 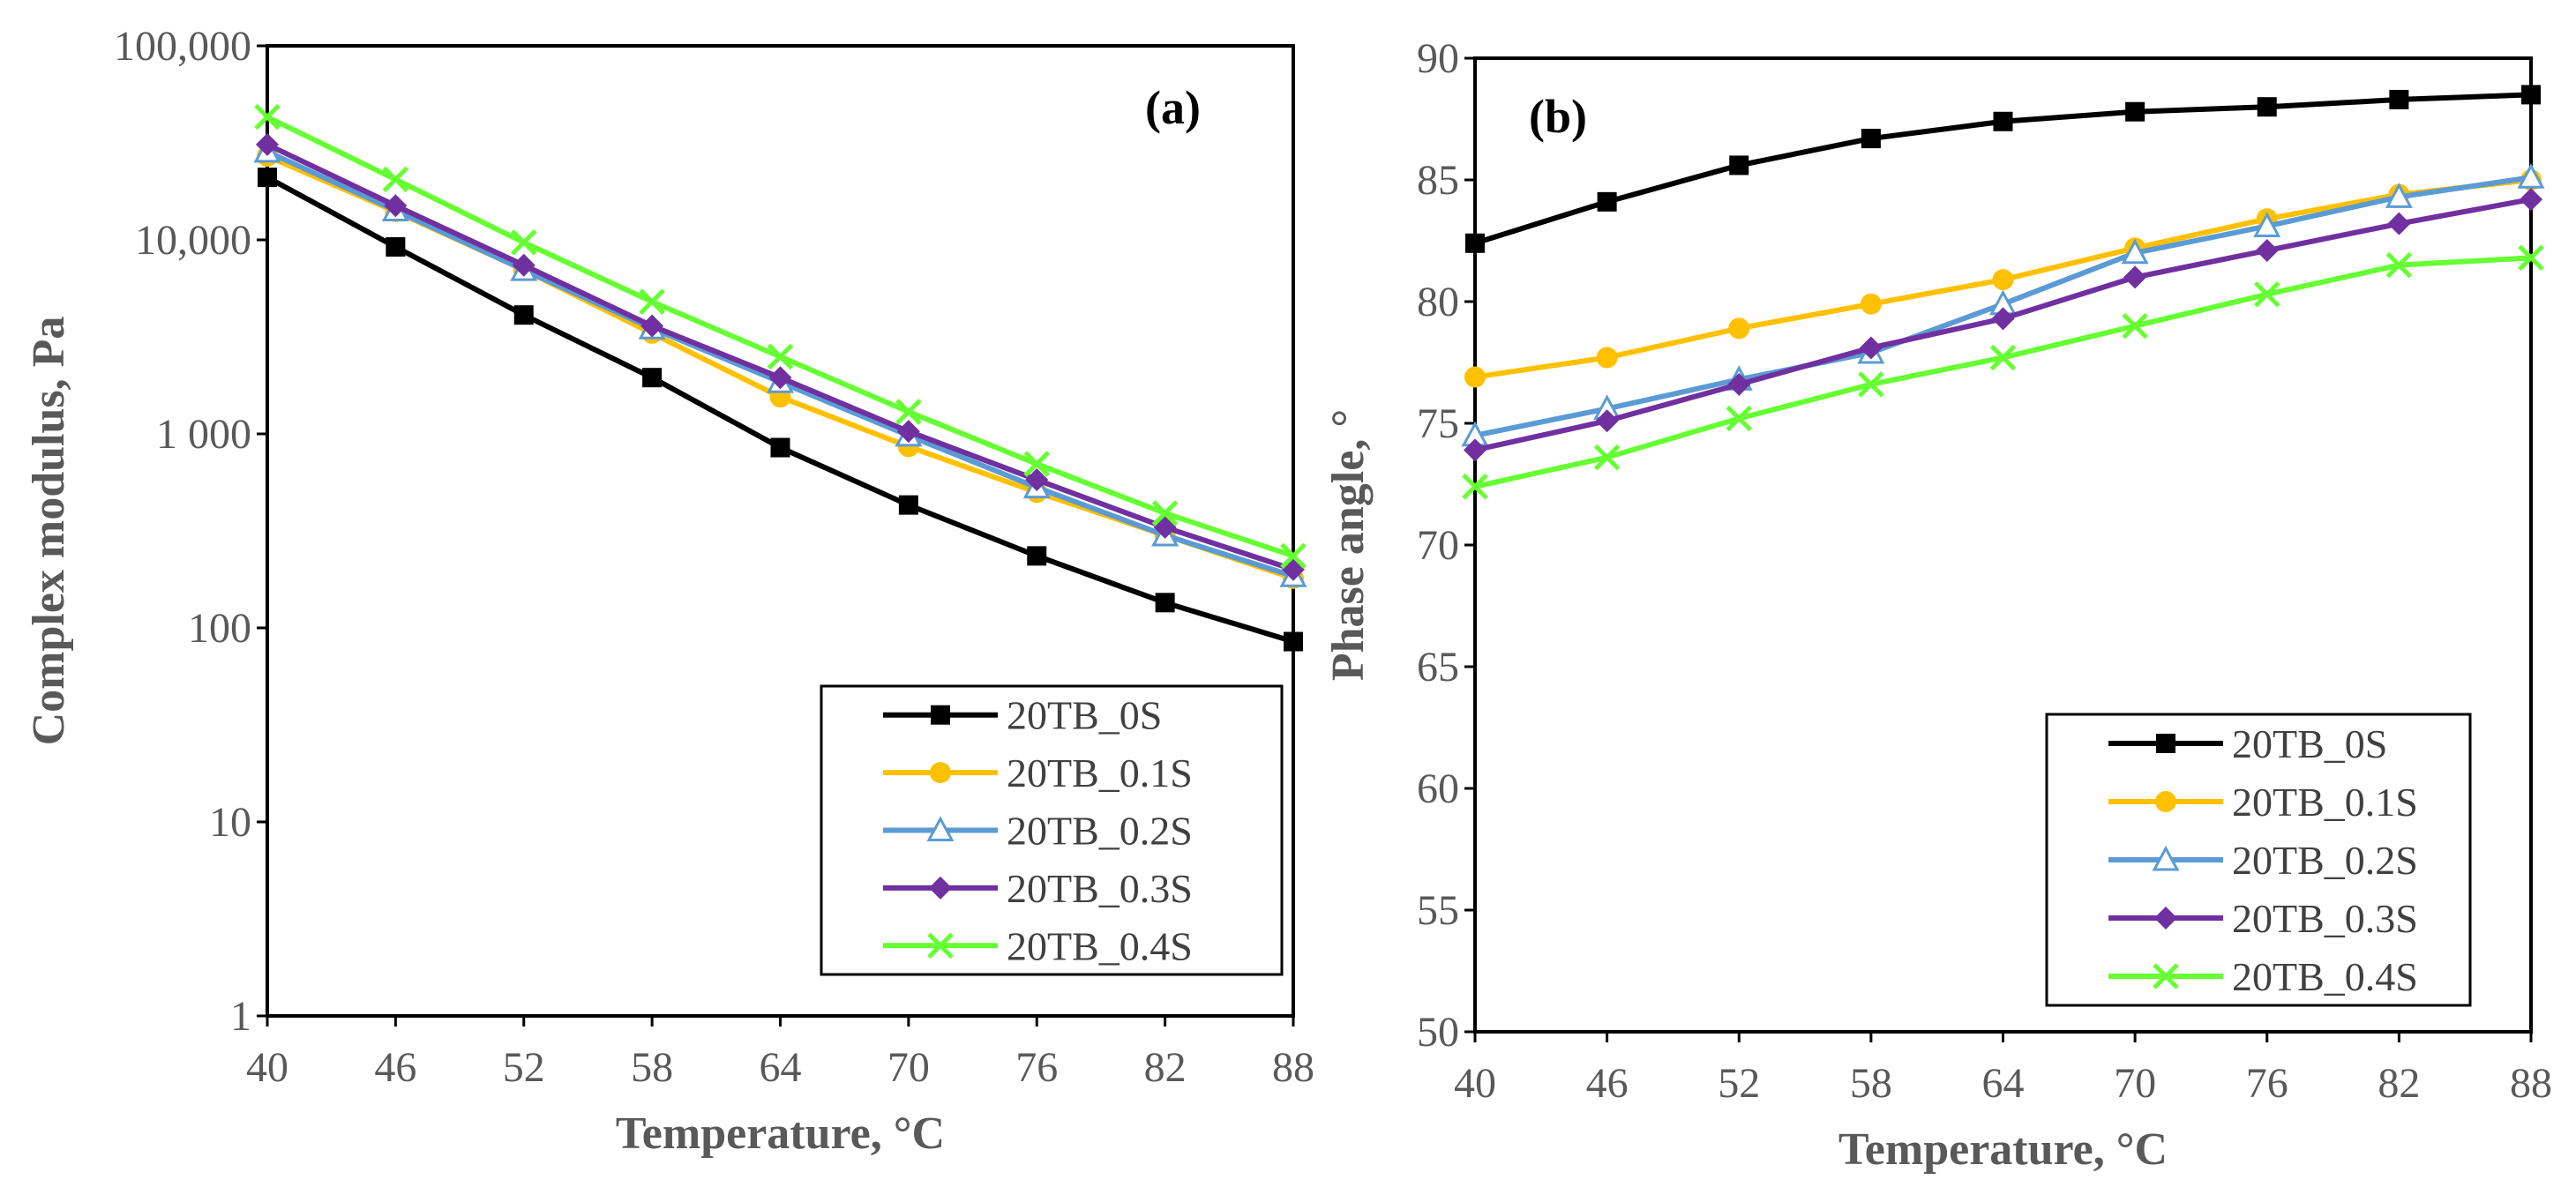 I want to click on y-axis-ticks: 50 55 60 65 70 75 80 85 90, so click(x=1446, y=545).